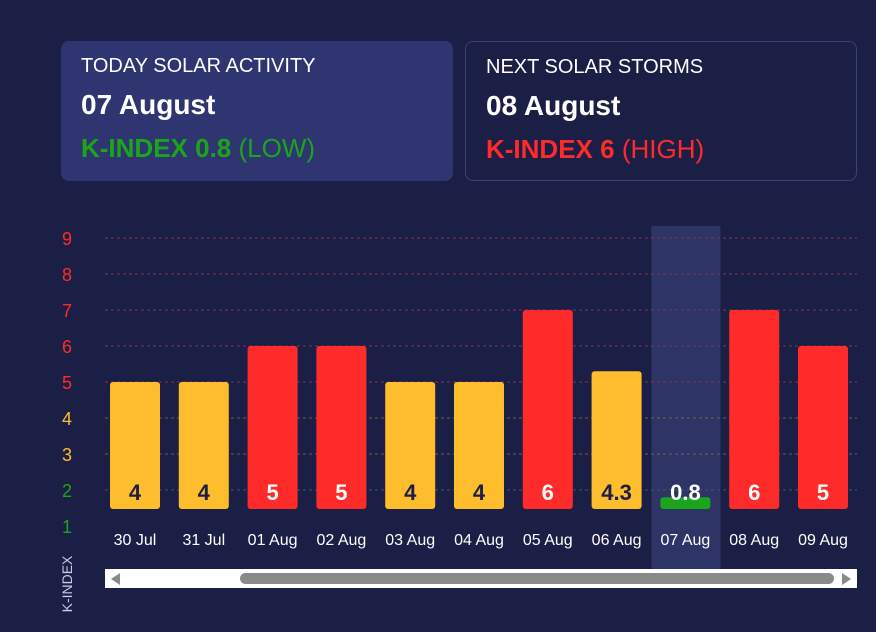 The height and width of the screenshot is (632, 876). Describe the element at coordinates (198, 66) in the screenshot. I see `today-card-label: TODAY SOLAR ACTIVITY` at that location.